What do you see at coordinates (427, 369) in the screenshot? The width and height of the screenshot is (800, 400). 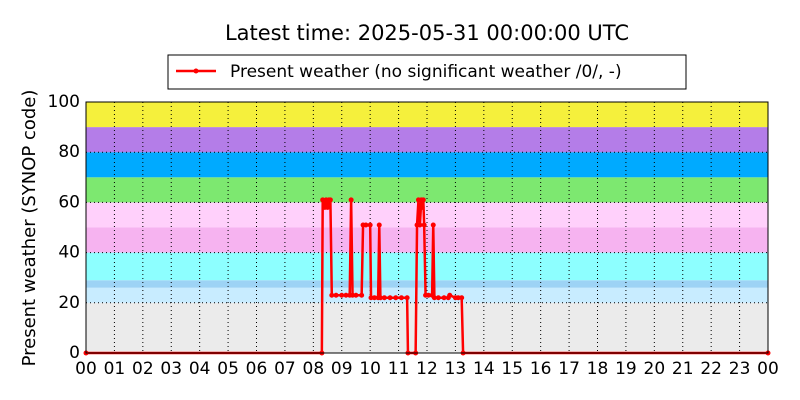 I see `x-tick-label: 12` at bounding box center [427, 369].